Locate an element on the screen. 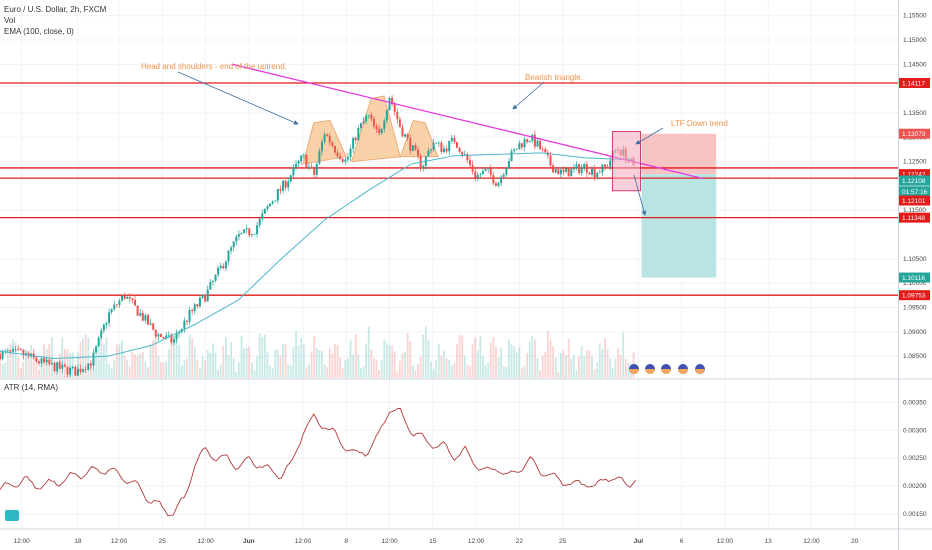 The height and width of the screenshot is (550, 932). atr-label: ATR (14, RMA) is located at coordinates (31, 387).